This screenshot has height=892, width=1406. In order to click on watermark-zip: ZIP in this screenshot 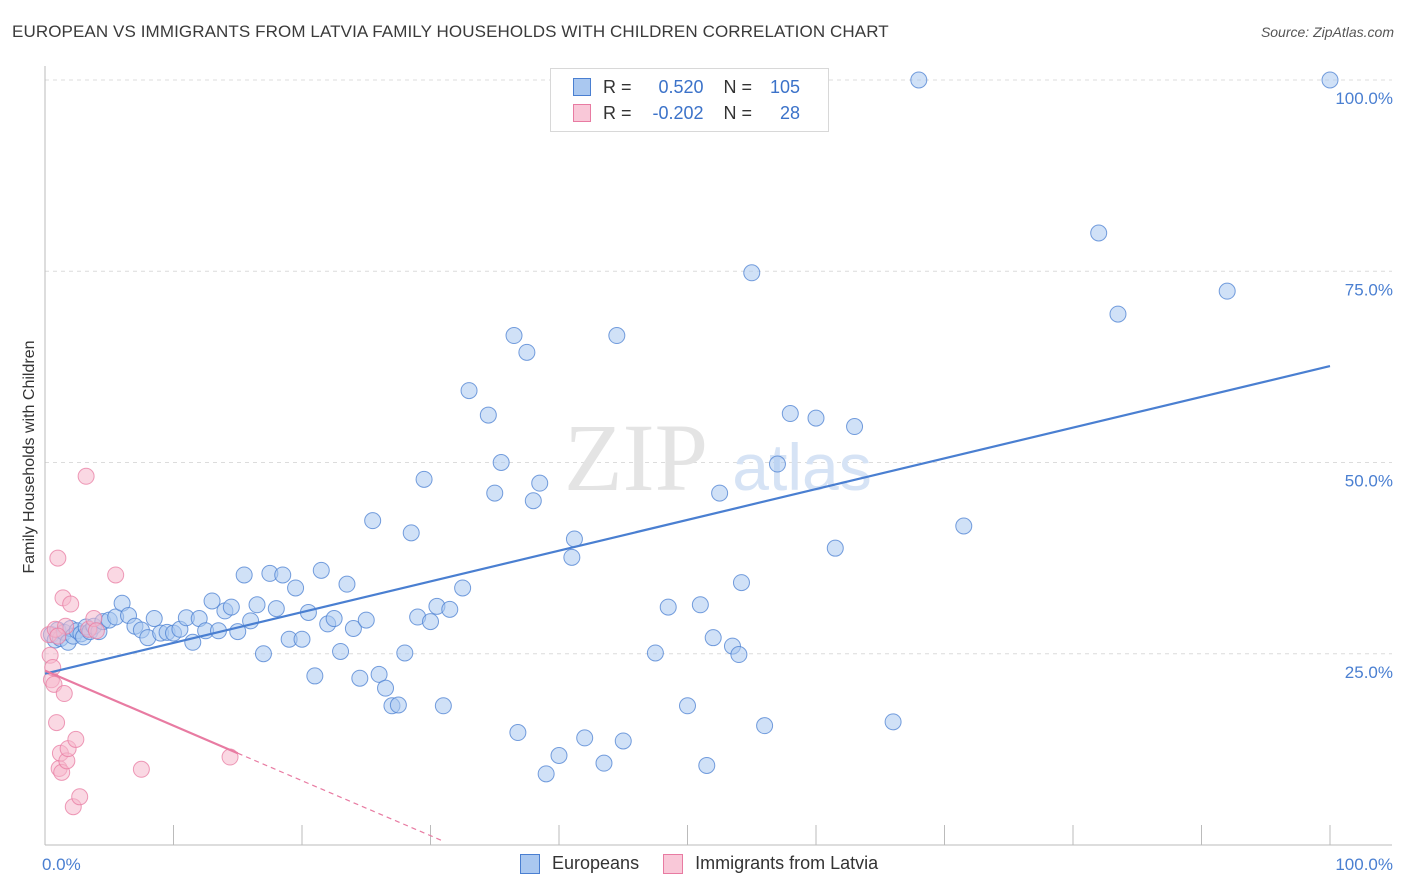, I will do `click(636, 457)`.